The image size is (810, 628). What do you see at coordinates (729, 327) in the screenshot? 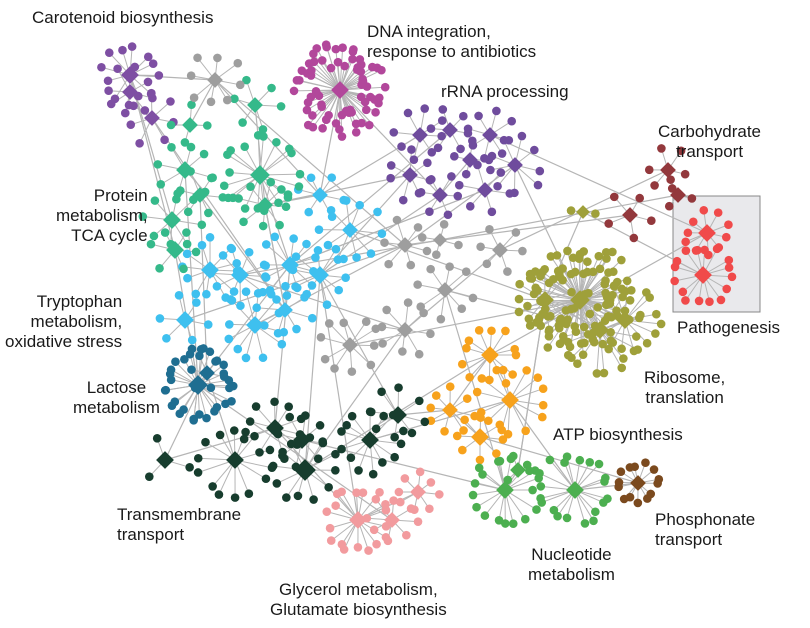
I see `label-pathogenesis: Pathogenesis` at bounding box center [729, 327].